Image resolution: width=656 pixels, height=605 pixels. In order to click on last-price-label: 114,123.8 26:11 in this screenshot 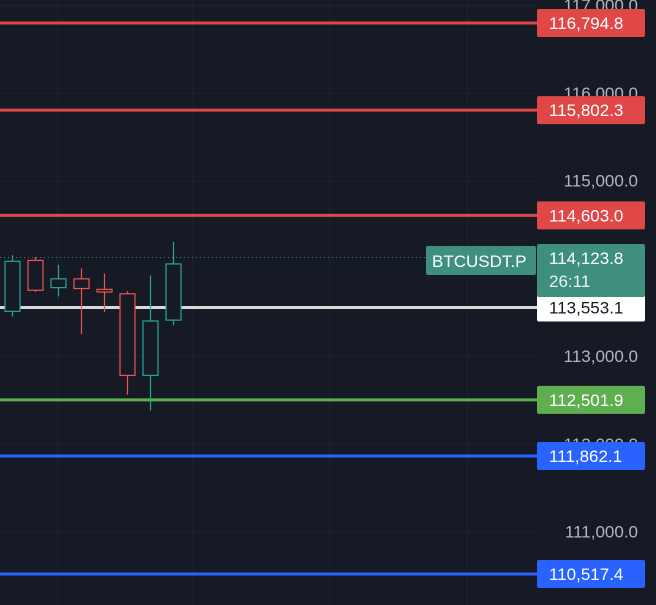, I will do `click(591, 270)`.